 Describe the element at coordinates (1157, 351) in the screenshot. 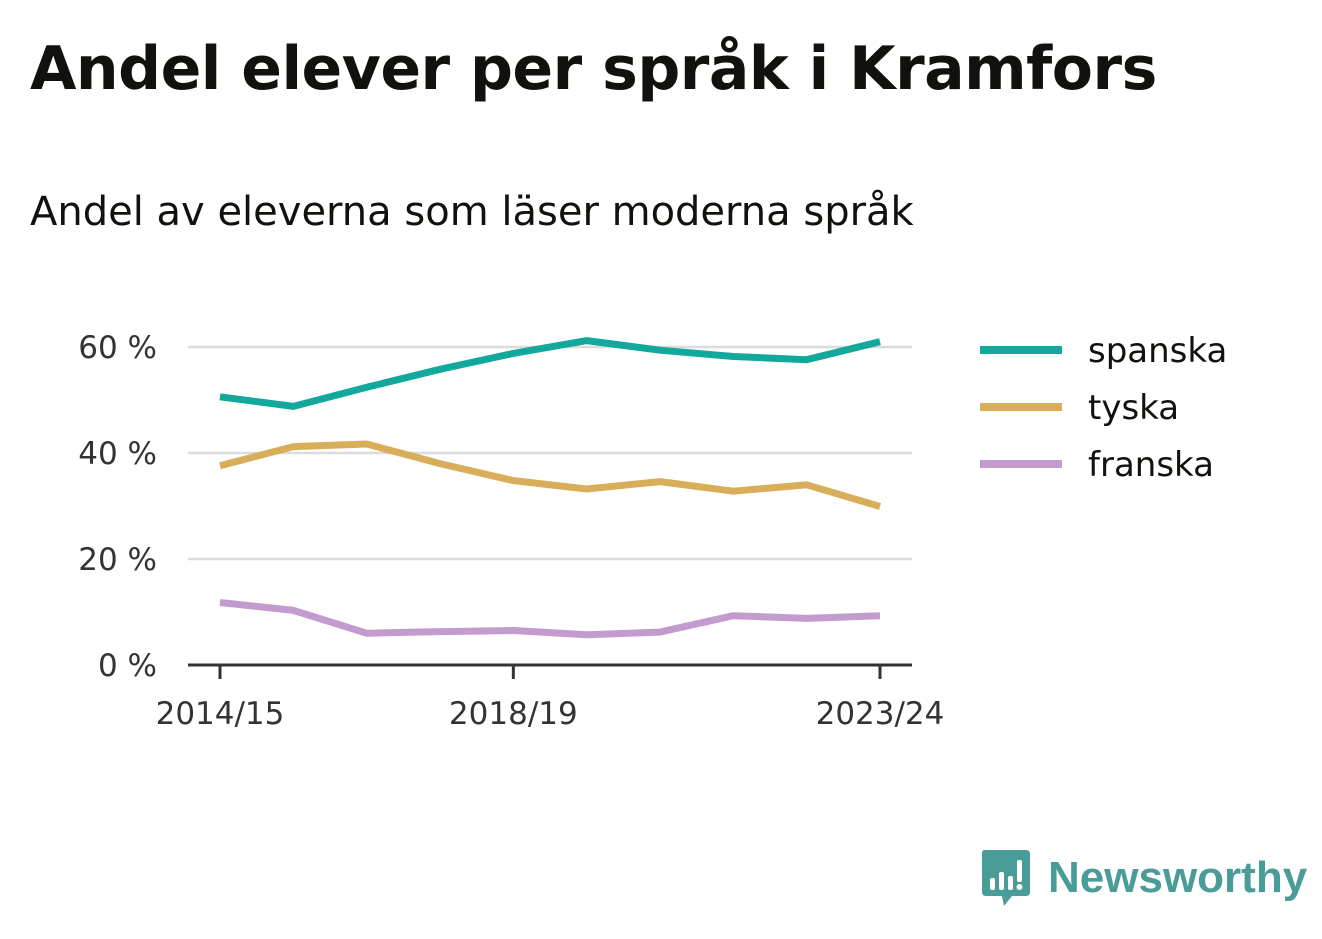

I see `legend-label-spanska: spanska` at that location.